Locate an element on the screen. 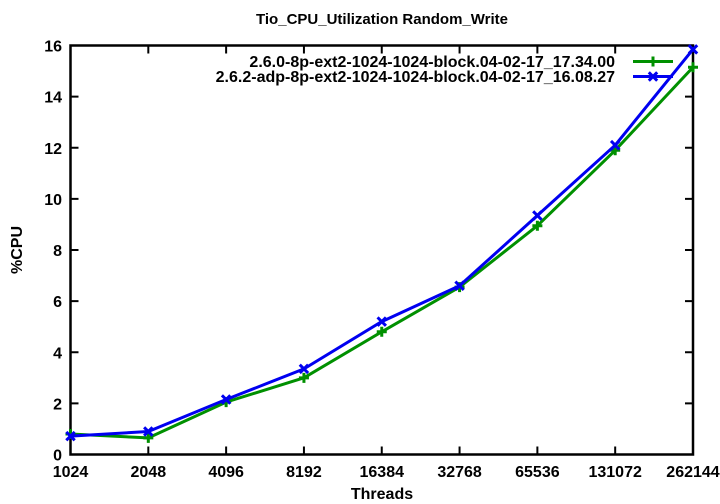 The width and height of the screenshot is (720, 504). x-tick-label: 32768 is located at coordinates (459, 472).